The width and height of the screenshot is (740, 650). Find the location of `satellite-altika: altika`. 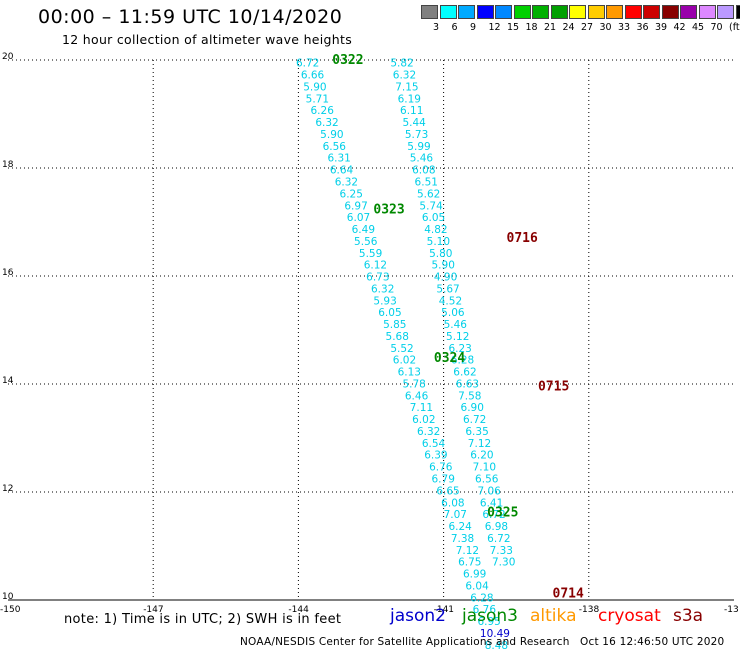

satellite-altika: altika is located at coordinates (553, 616).